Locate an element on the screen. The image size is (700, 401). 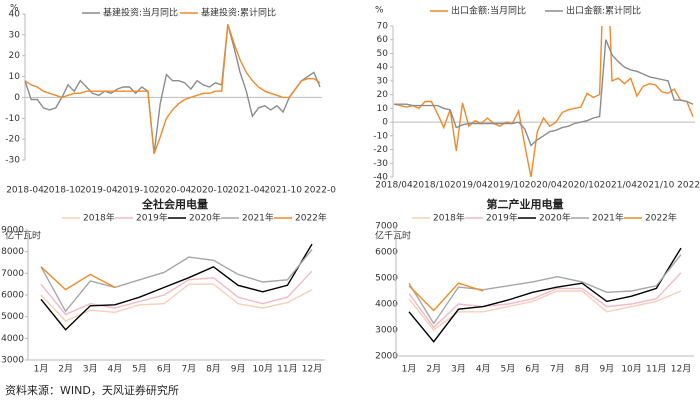
x-tick-label: 2022/0 is located at coordinates (688, 186).